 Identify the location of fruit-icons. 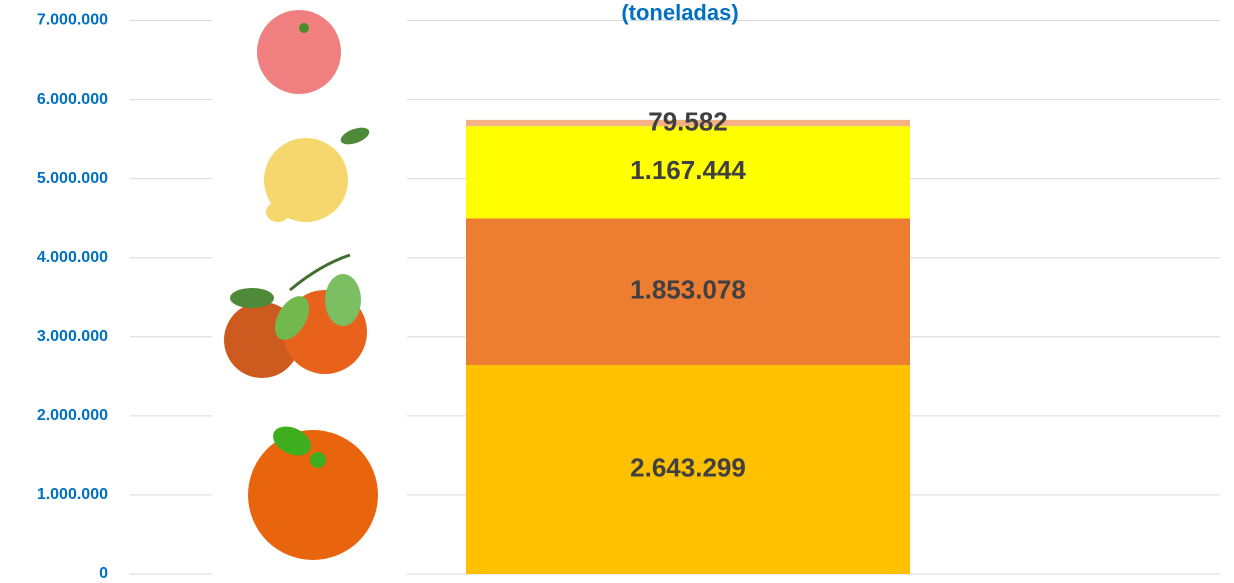
(301, 285).